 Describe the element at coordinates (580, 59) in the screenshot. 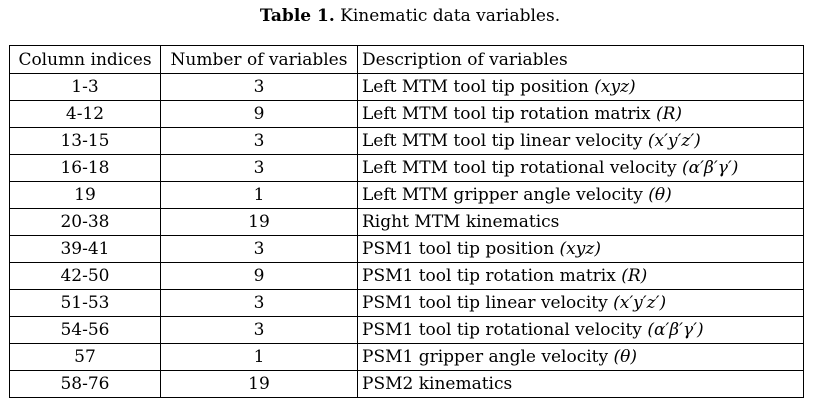

I see `column-header-description: Description of variables` at that location.